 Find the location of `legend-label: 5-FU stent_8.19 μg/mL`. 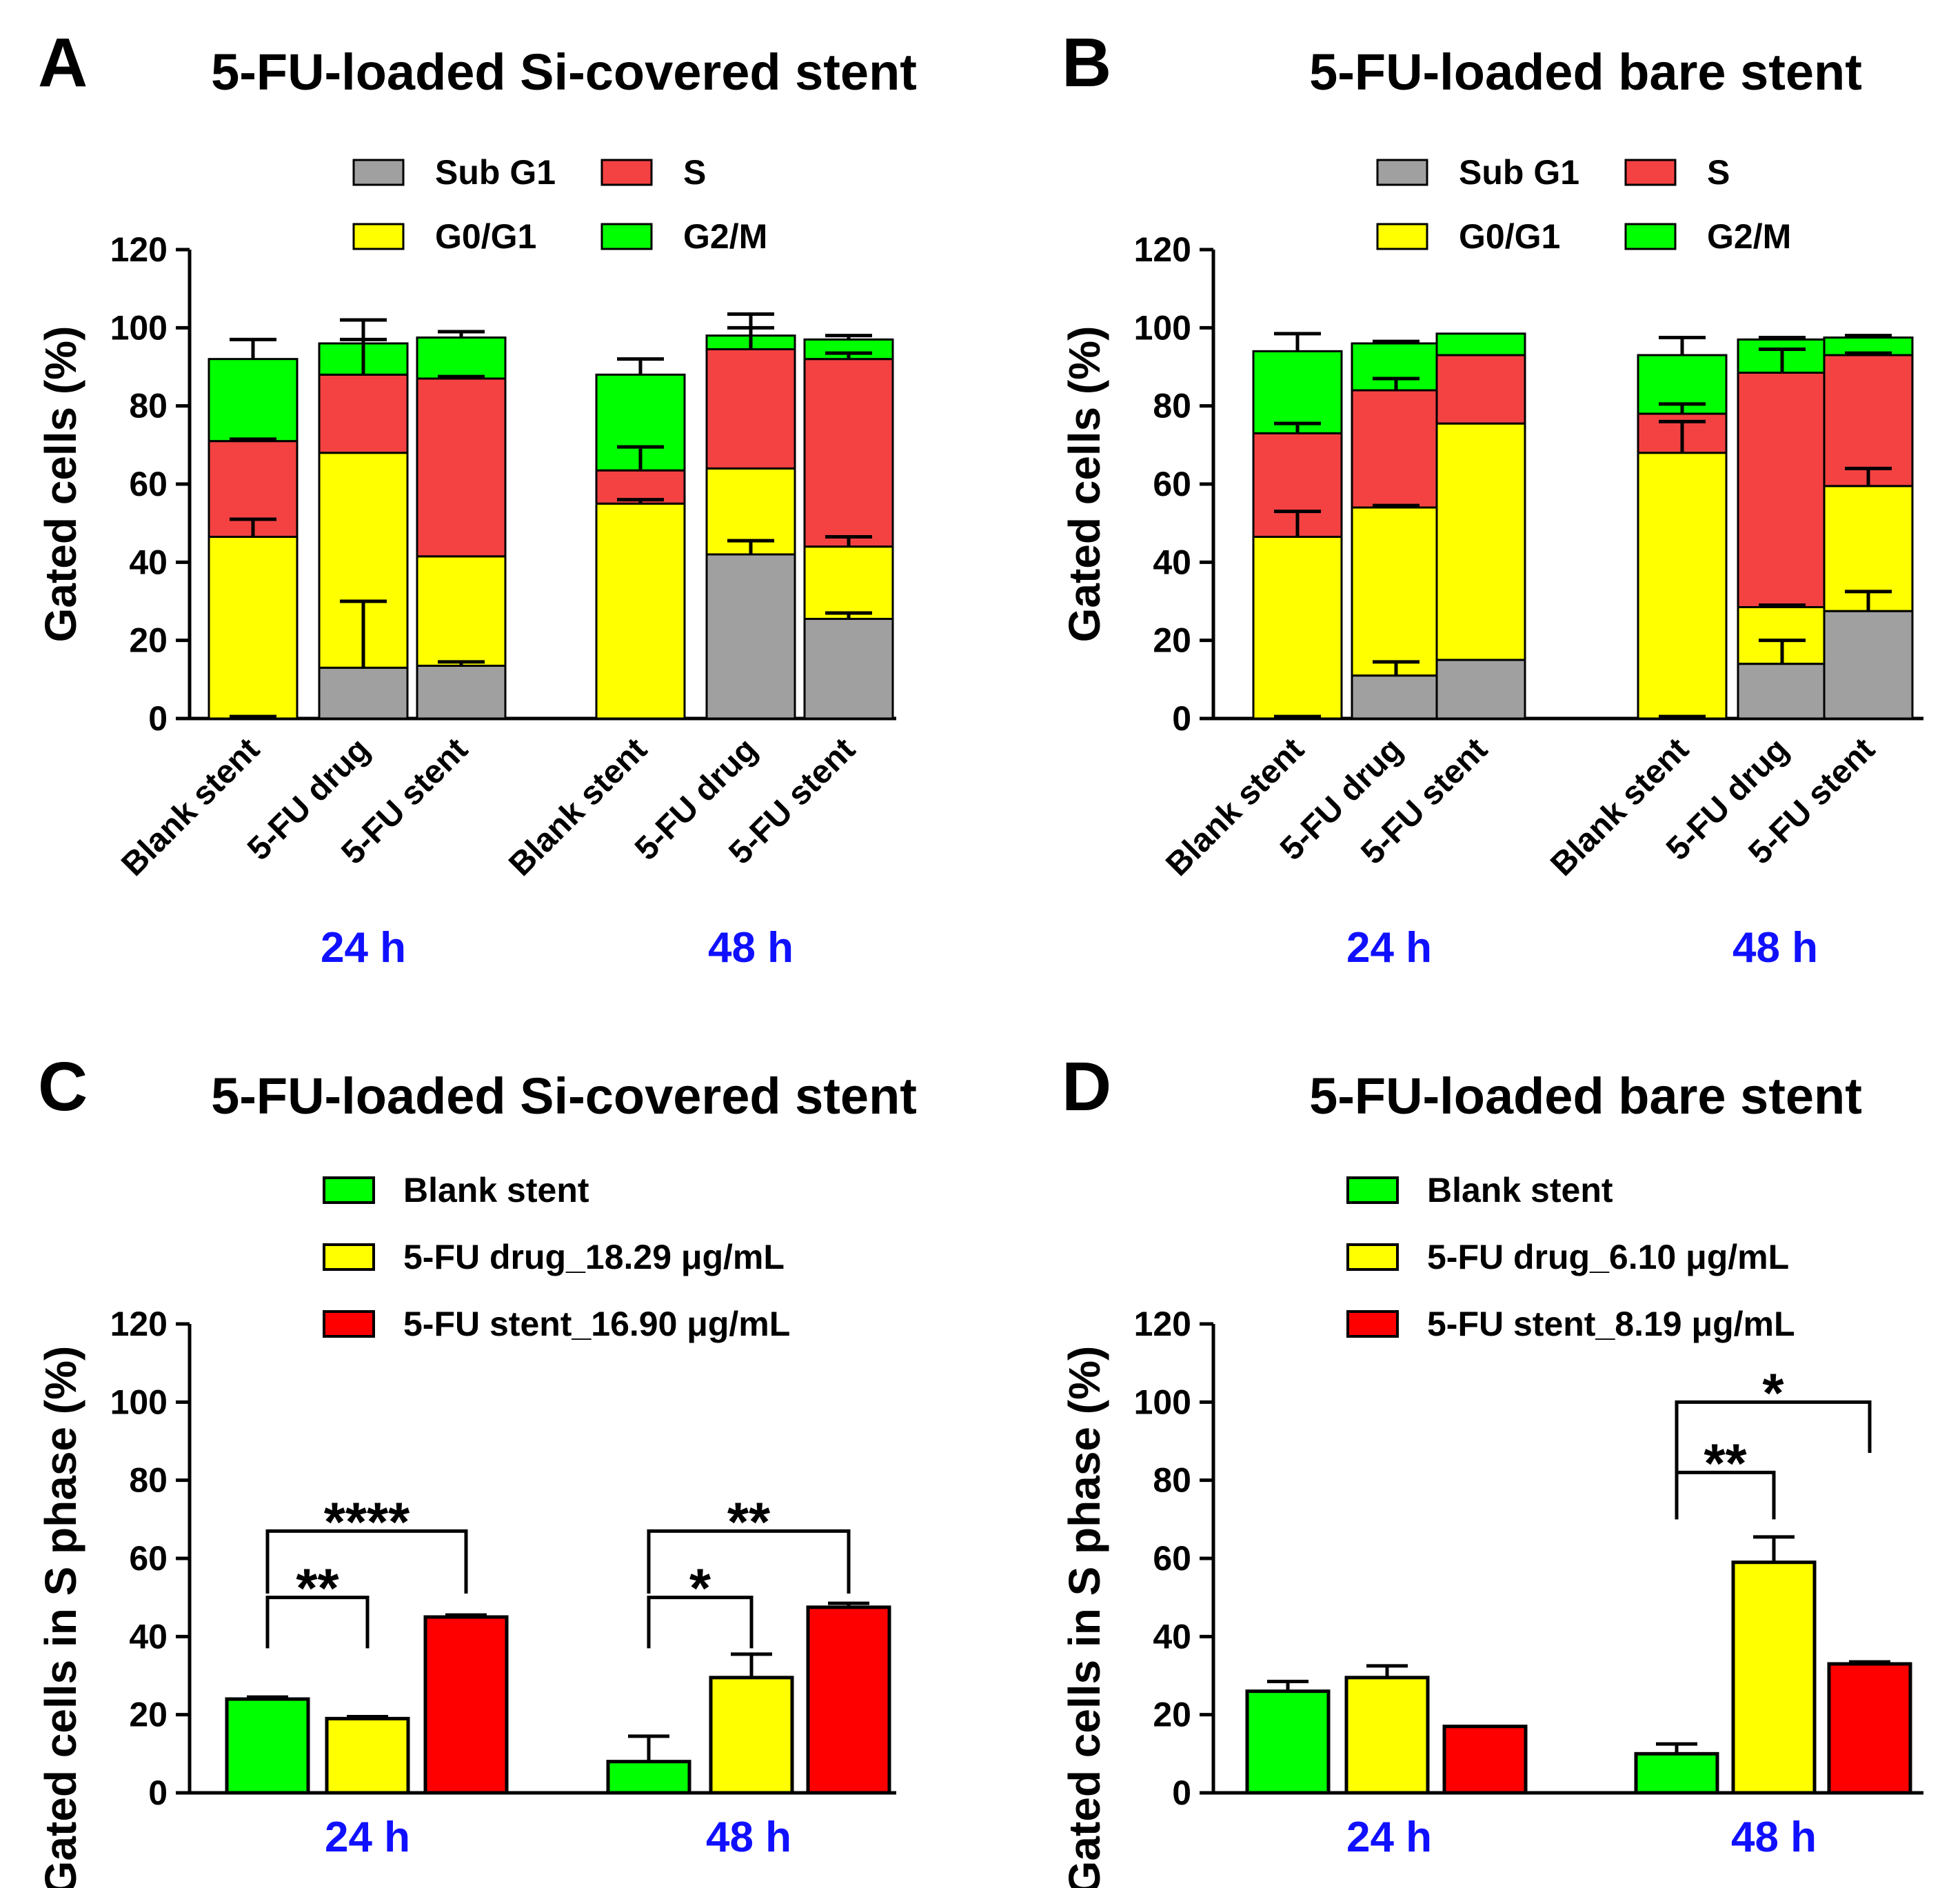

legend-label: 5-FU stent_8.19 μg/mL is located at coordinates (1611, 1324).